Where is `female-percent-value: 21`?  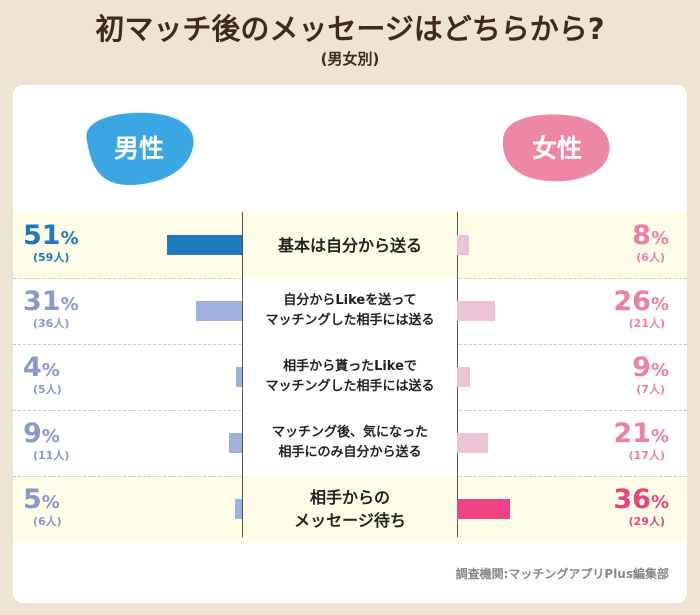
female-percent-value: 21 is located at coordinates (632, 433).